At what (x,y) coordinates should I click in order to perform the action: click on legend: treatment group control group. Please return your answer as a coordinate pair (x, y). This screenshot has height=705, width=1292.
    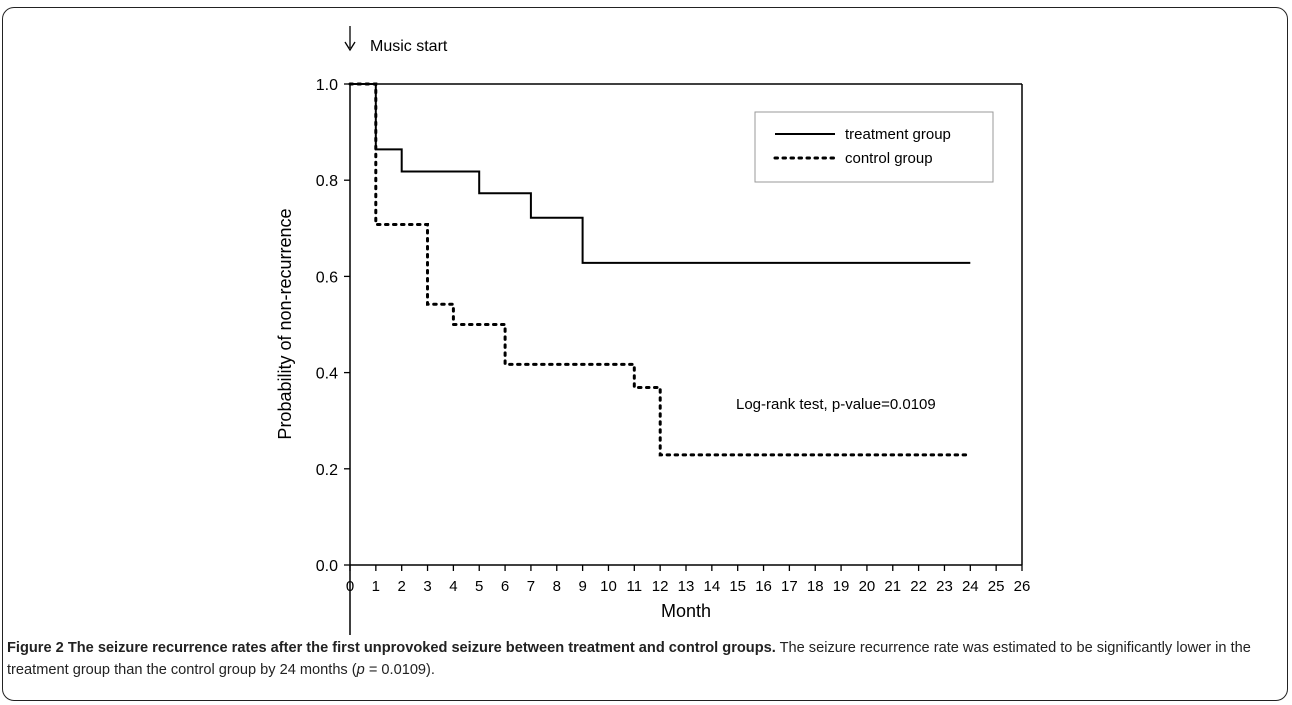
    Looking at the image, I should click on (874, 147).